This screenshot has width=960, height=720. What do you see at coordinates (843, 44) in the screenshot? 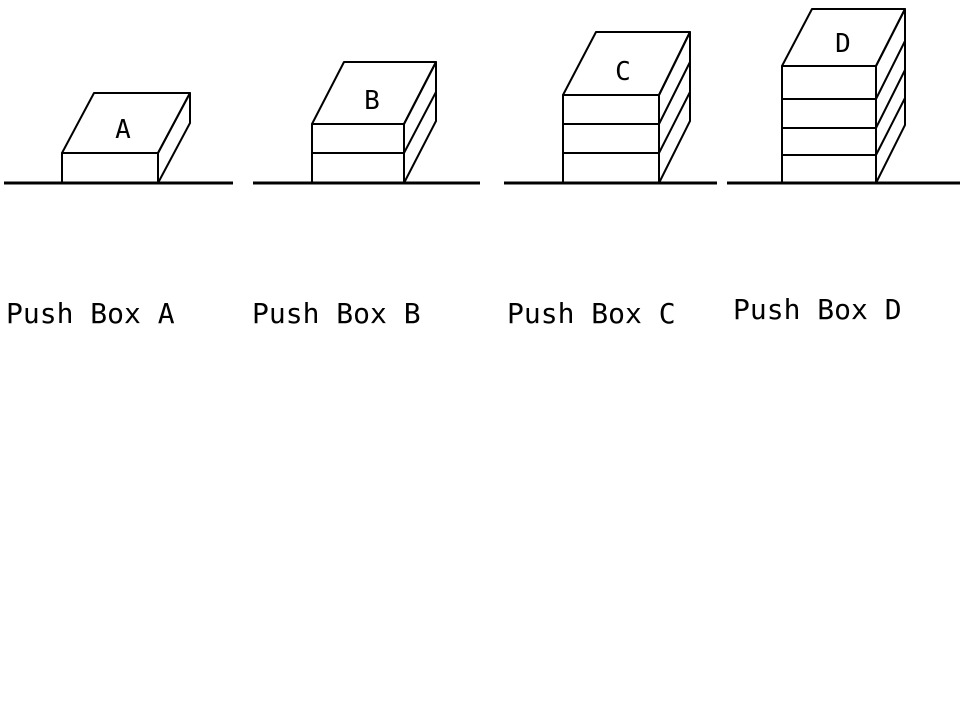
I see `box-d-letter: D` at bounding box center [843, 44].